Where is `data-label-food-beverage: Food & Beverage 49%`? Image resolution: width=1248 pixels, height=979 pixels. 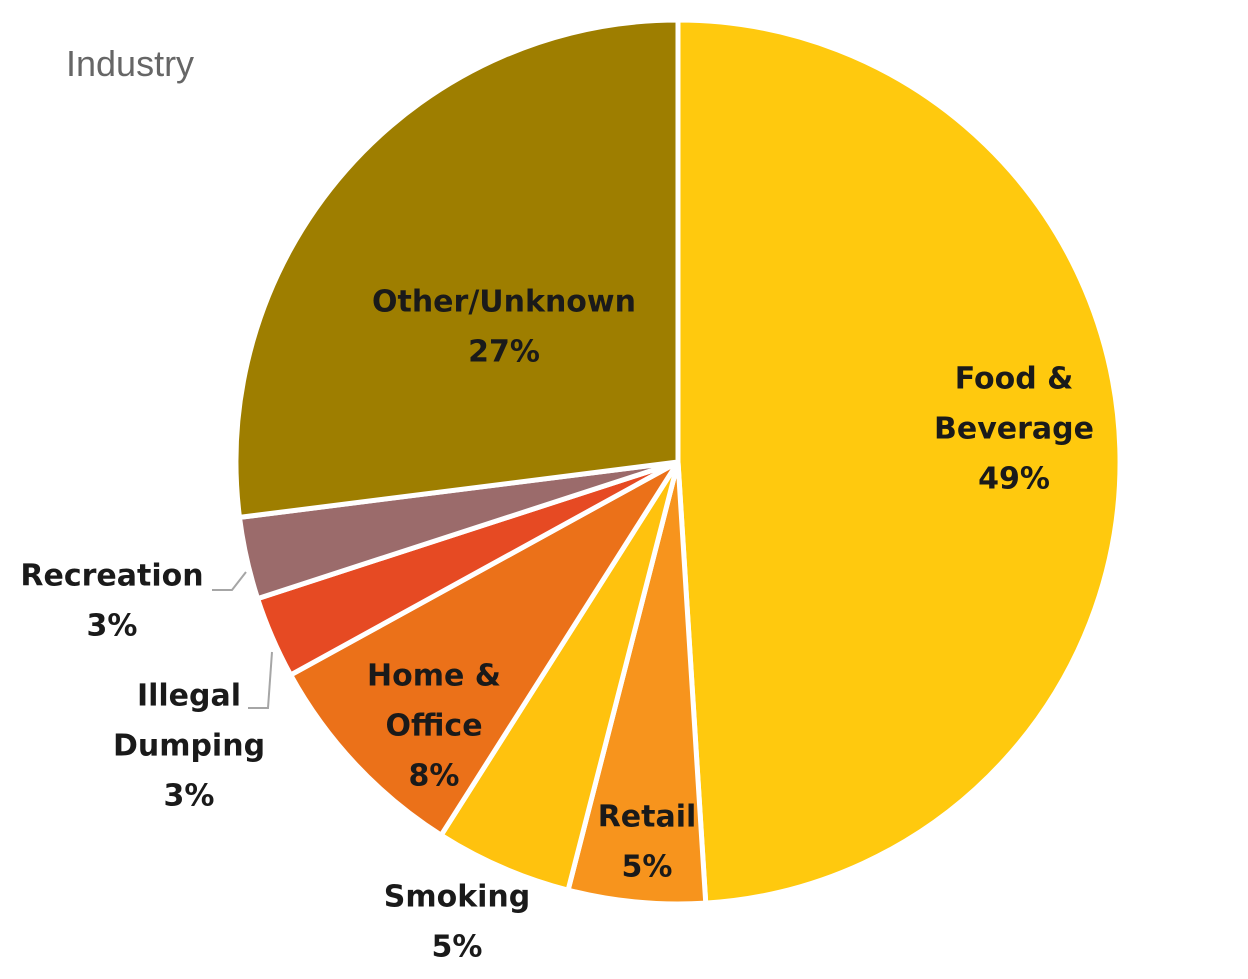
data-label-food-beverage: Food & Beverage 49% is located at coordinates (1014, 429).